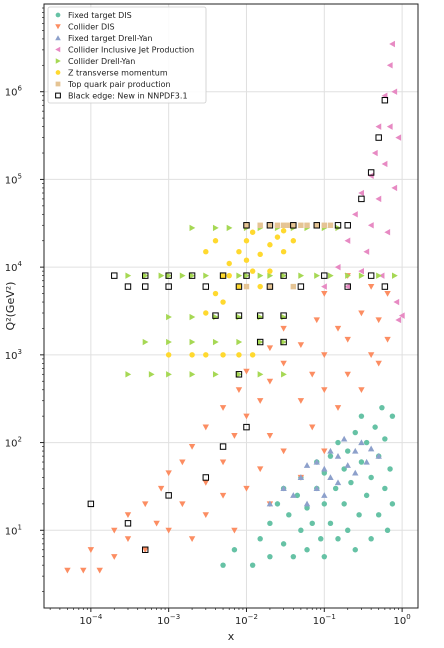 The height and width of the screenshot is (648, 444). Describe the element at coordinates (91, 620) in the screenshot. I see `x-tick-label: 10−4` at that location.